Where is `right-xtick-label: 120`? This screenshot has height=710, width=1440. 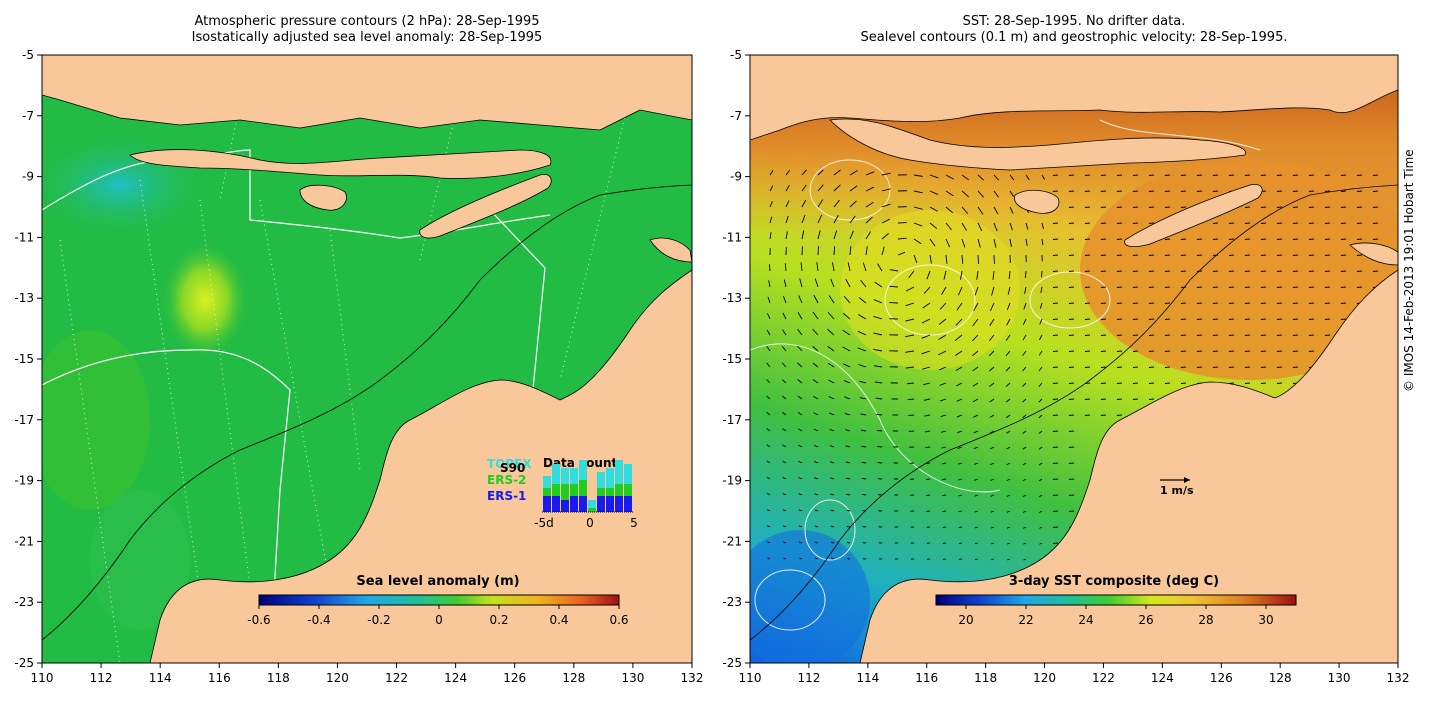
right-xtick-label: 120 is located at coordinates (1044, 678).